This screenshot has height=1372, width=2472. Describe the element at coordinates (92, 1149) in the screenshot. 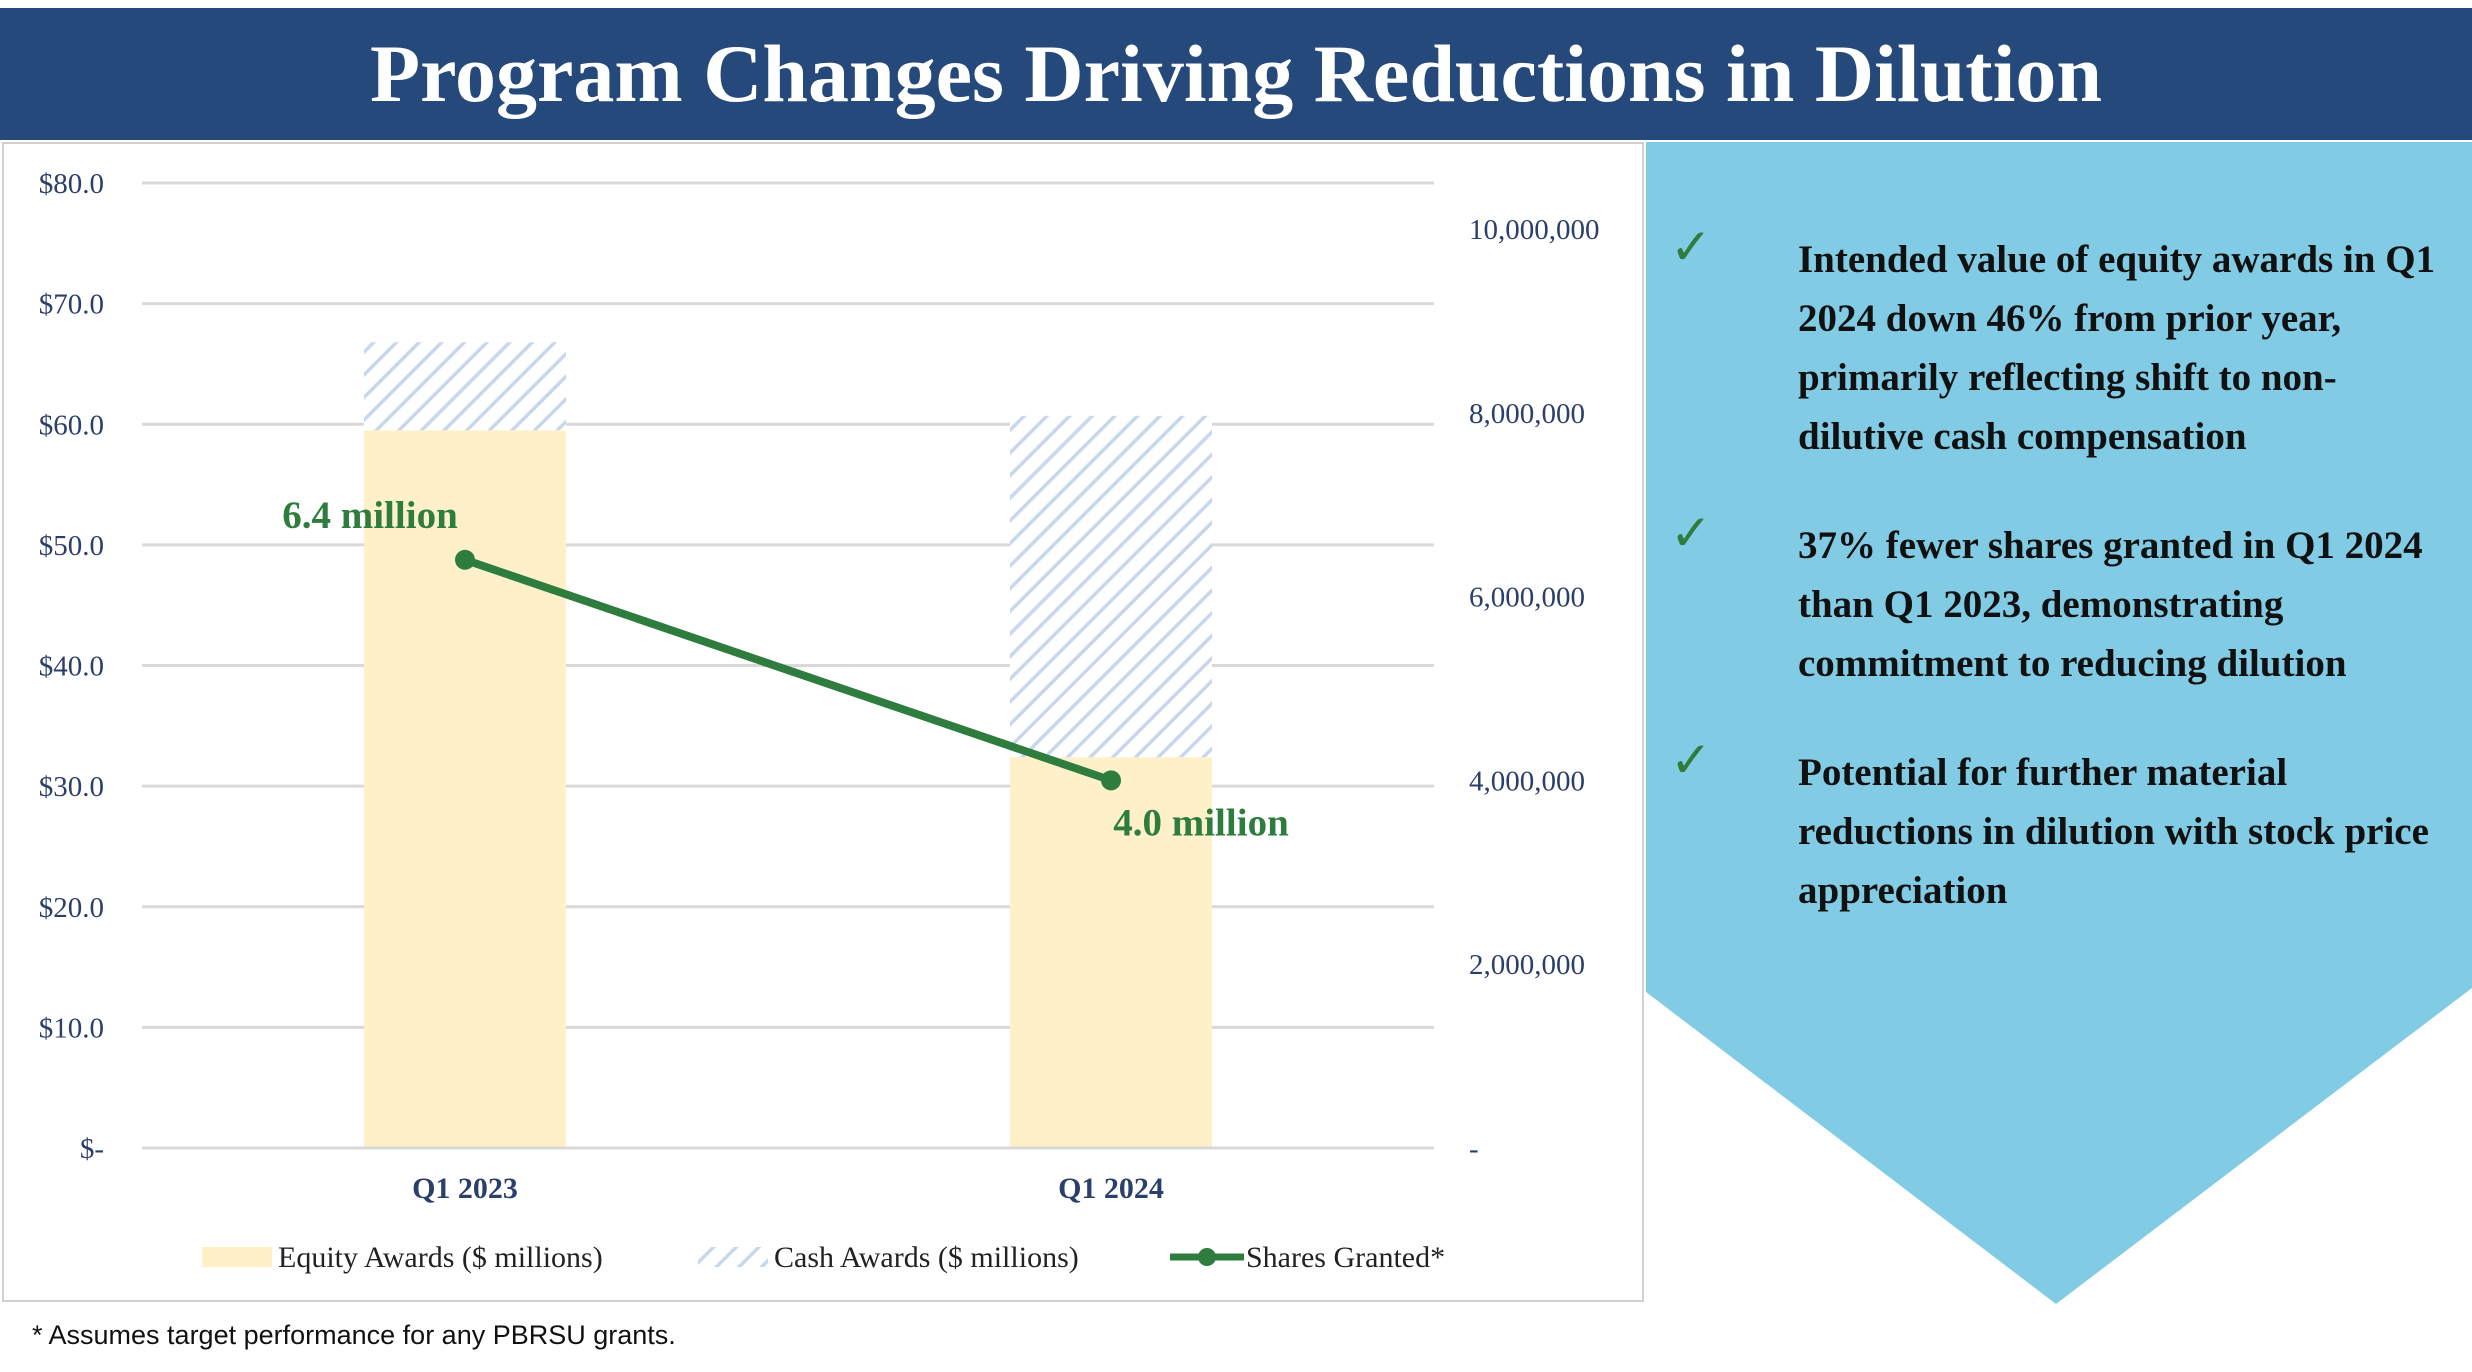

I see `y-left-tick-label: $-` at that location.